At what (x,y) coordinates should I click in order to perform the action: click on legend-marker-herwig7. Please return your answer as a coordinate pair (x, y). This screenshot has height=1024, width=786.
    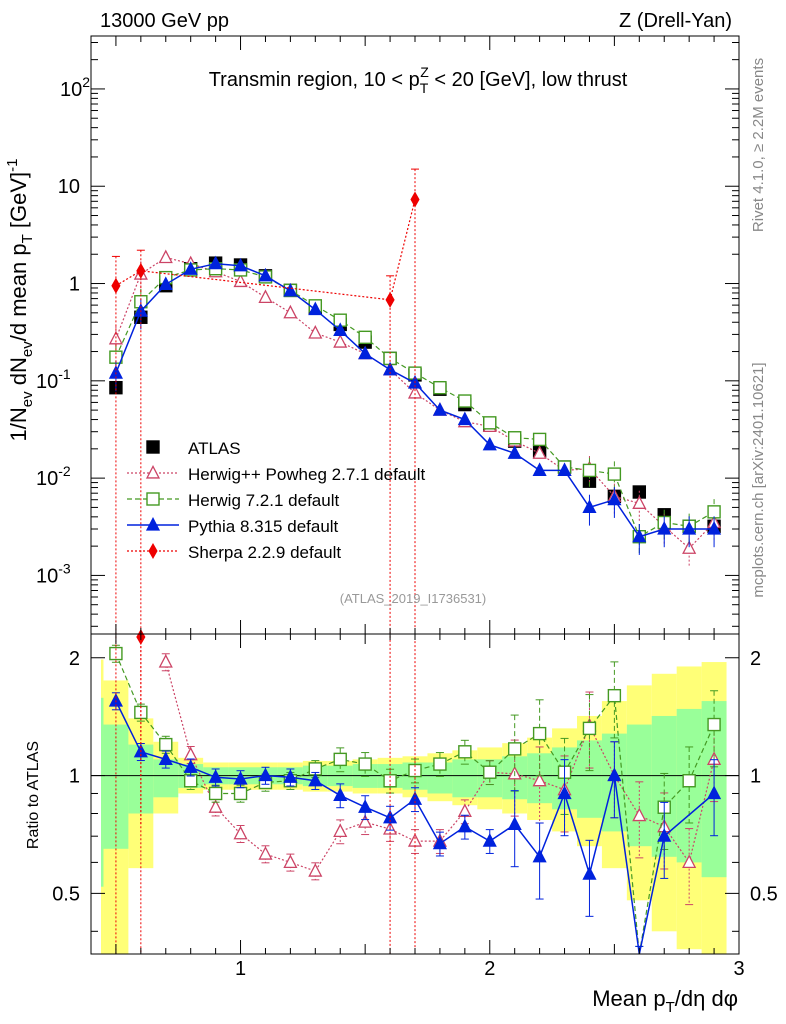
    Looking at the image, I should click on (153, 499).